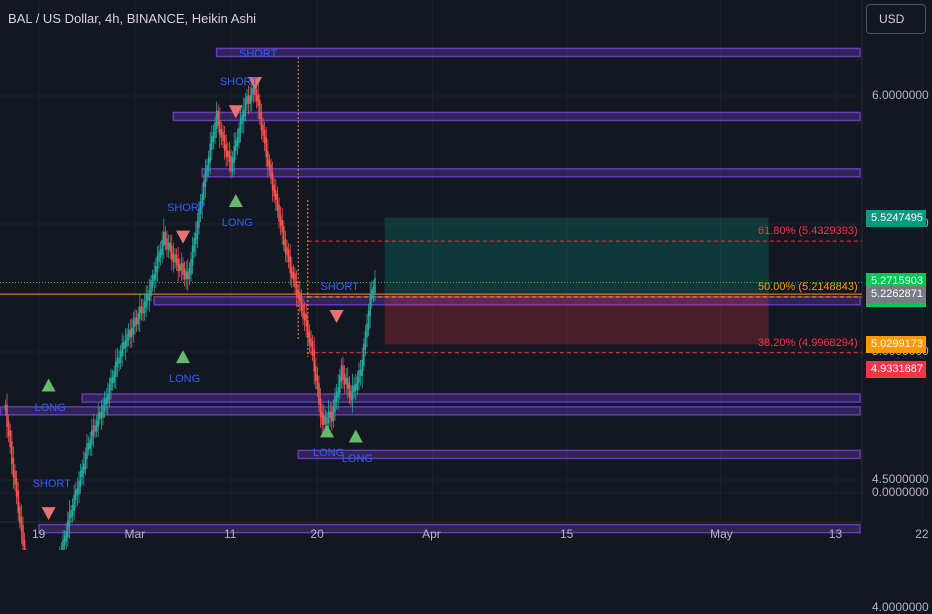  Describe the element at coordinates (896, 19) in the screenshot. I see `currency-button: USD` at that location.